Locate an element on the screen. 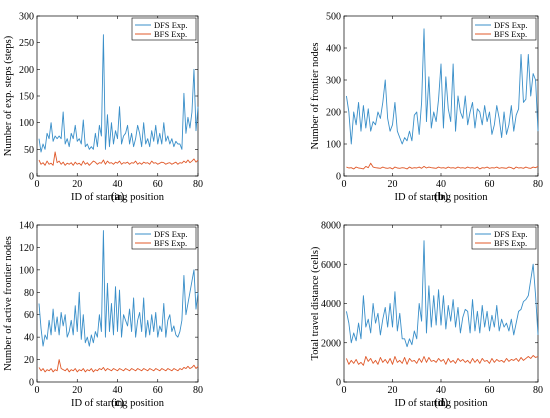 The height and width of the screenshot is (418, 550). panel-caption: (a) is located at coordinates (118, 197).